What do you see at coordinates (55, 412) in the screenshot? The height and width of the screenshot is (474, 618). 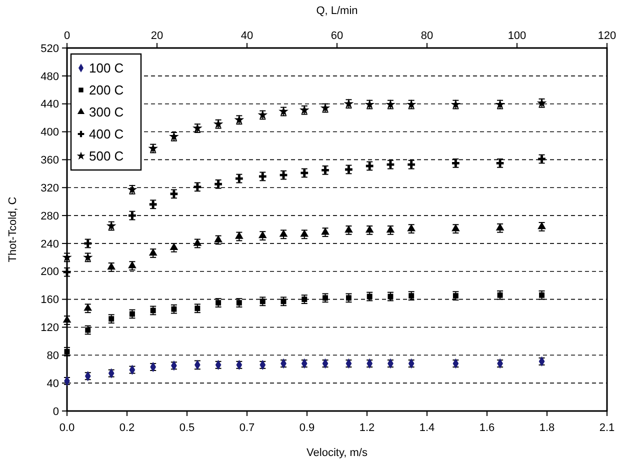 I see `y-tick-label: 0` at bounding box center [55, 412].